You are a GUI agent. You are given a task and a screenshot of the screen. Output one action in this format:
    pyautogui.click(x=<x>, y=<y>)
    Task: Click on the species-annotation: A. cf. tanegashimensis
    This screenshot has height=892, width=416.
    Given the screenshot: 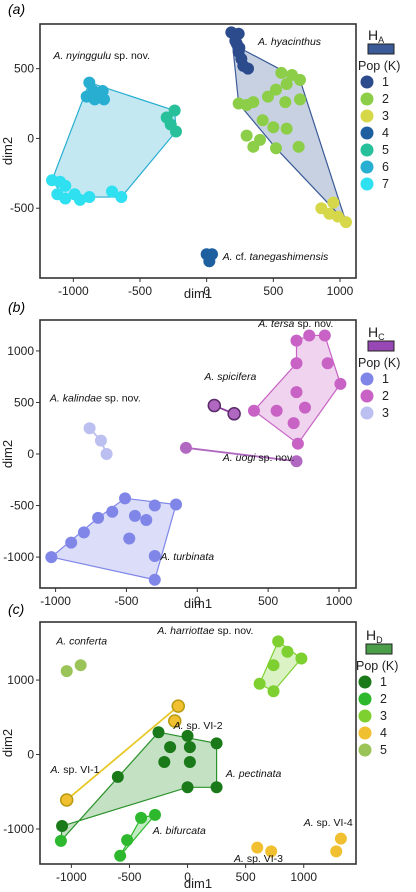 What is the action you would take?
    pyautogui.click(x=275, y=257)
    